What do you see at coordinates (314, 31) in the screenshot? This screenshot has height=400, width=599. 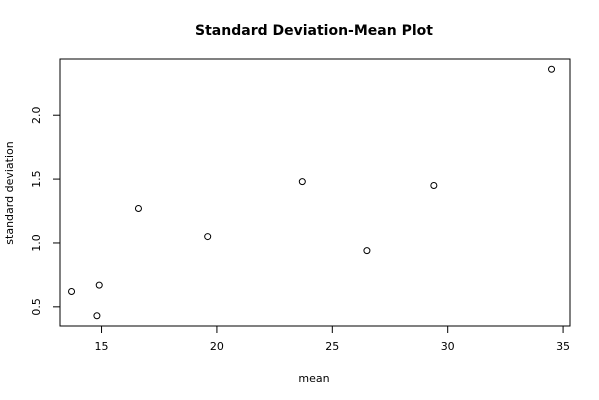 I see `chart-title: Standard Deviation-Mean Plot` at bounding box center [314, 31].